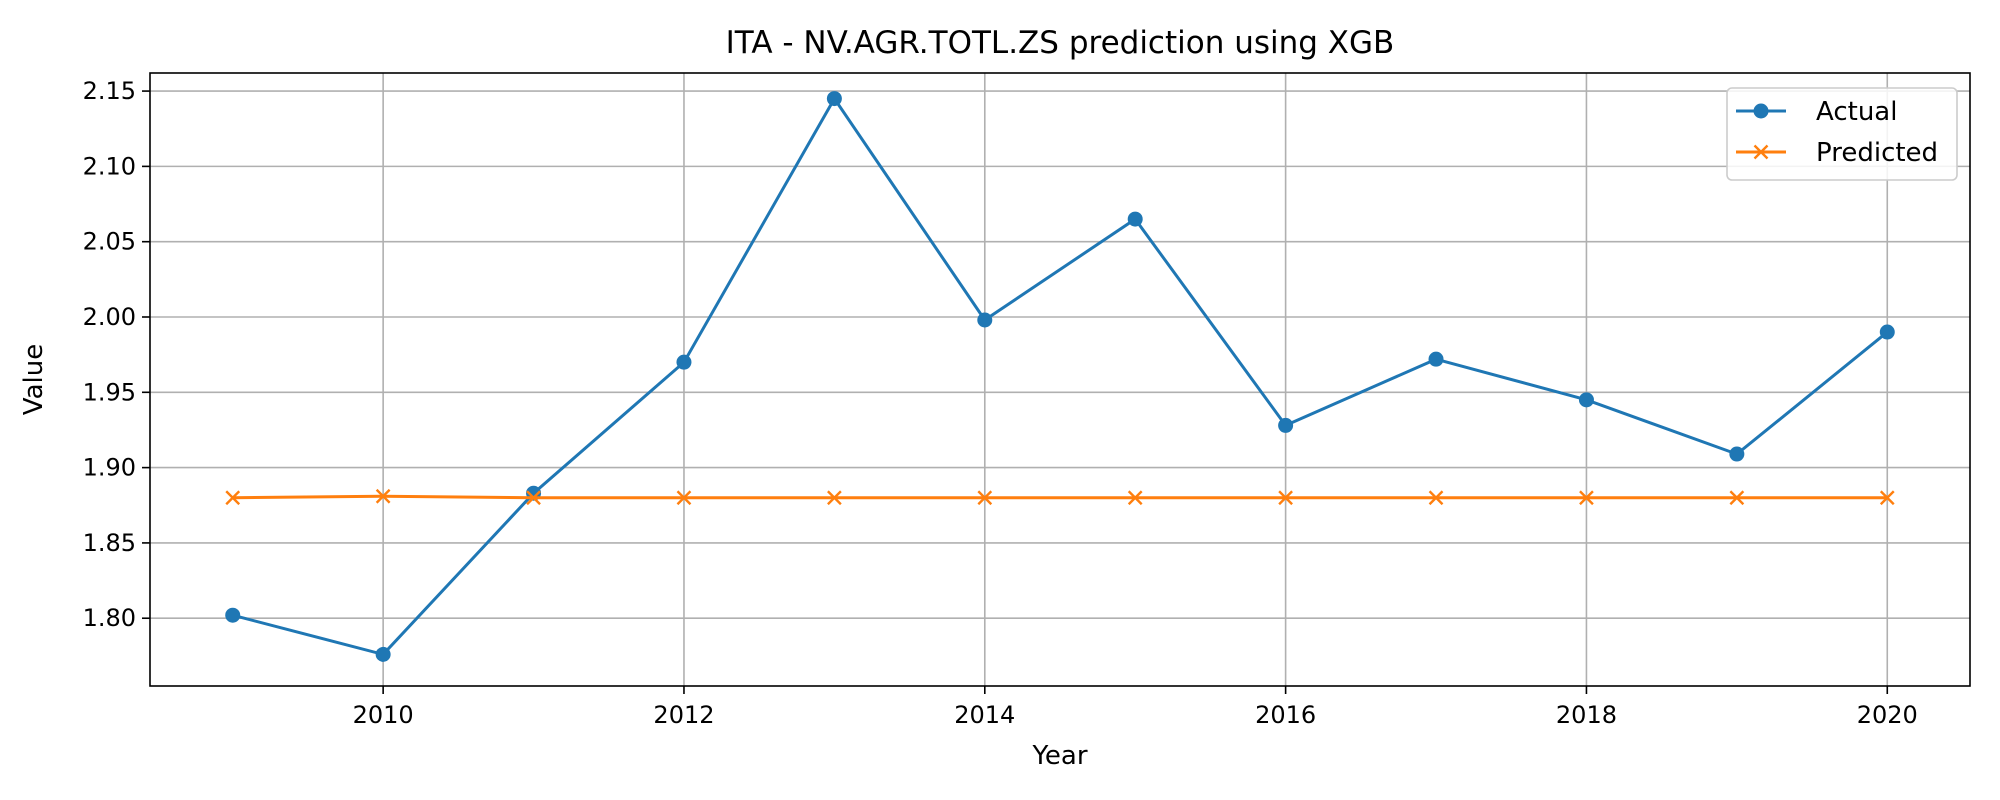 The image size is (2000, 800). Describe the element at coordinates (109, 392) in the screenshot. I see `y-tick-label: 1.95` at that location.